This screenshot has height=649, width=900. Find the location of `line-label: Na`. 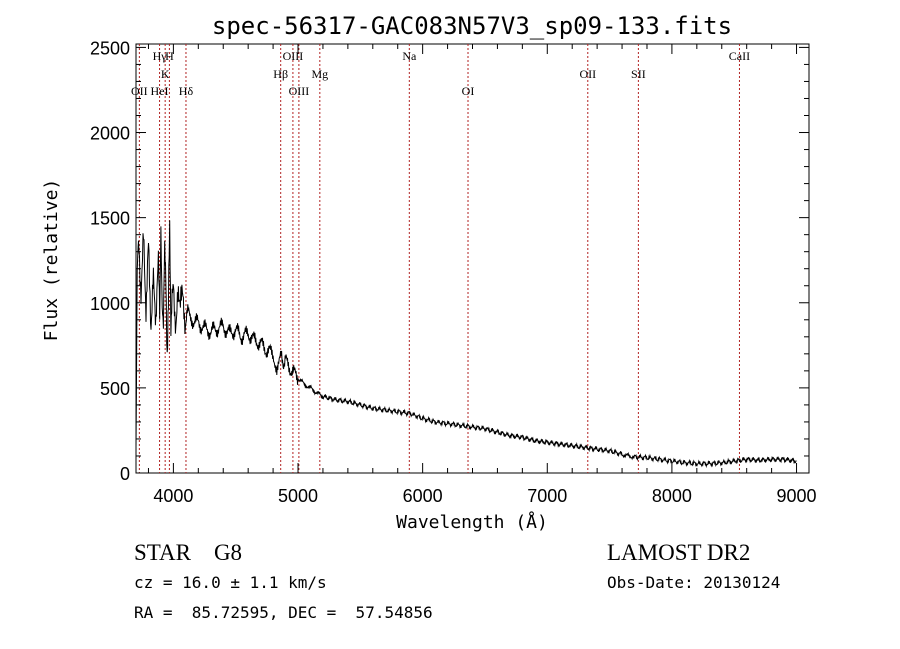

line-label: Na is located at coordinates (409, 56).